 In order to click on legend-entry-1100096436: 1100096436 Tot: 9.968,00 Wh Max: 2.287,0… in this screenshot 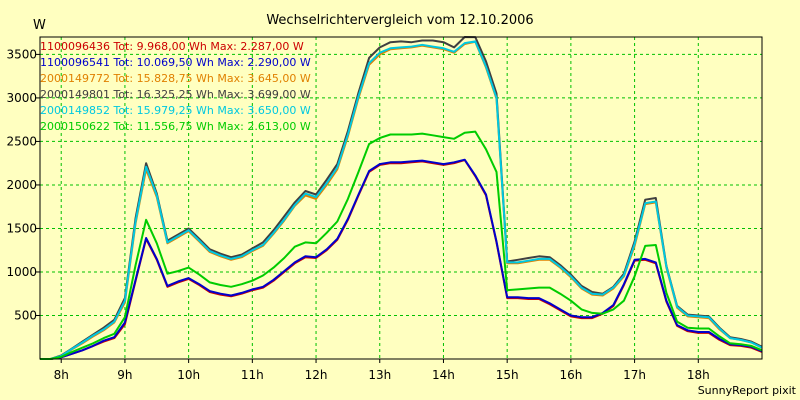, I will do `click(172, 46)`.